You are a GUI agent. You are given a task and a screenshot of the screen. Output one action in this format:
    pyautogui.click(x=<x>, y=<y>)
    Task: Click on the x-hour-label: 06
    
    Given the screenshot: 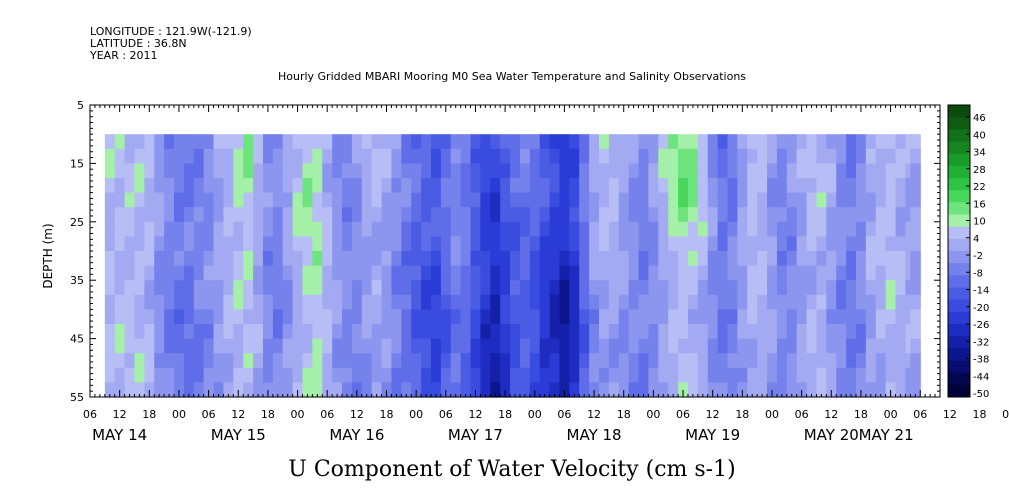 What is the action you would take?
    pyautogui.click(x=920, y=414)
    